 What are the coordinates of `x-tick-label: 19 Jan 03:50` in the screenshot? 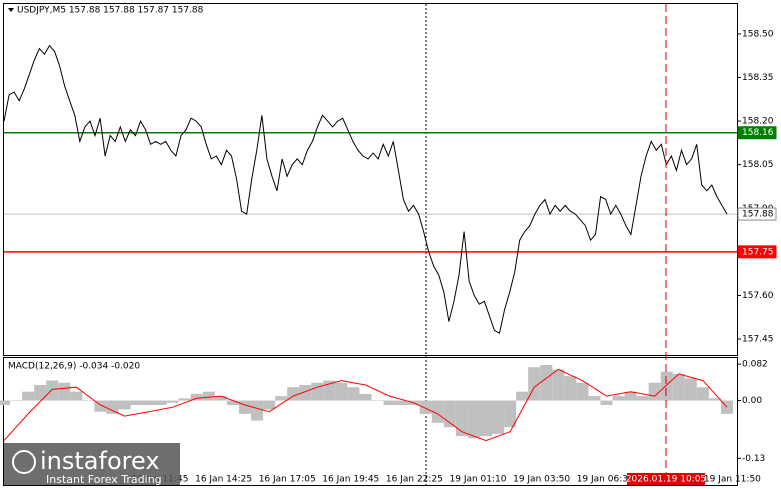 It's located at (541, 480).